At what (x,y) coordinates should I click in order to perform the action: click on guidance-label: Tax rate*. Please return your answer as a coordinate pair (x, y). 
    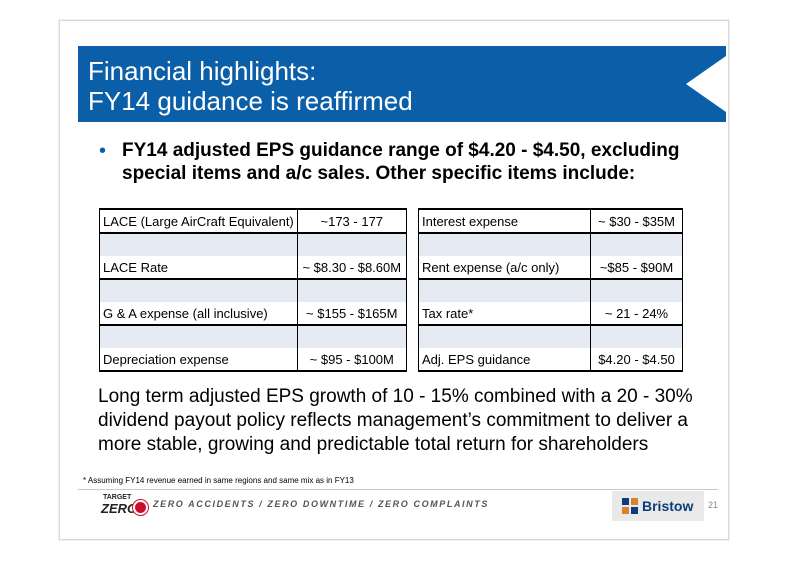
    Looking at the image, I should click on (504, 314).